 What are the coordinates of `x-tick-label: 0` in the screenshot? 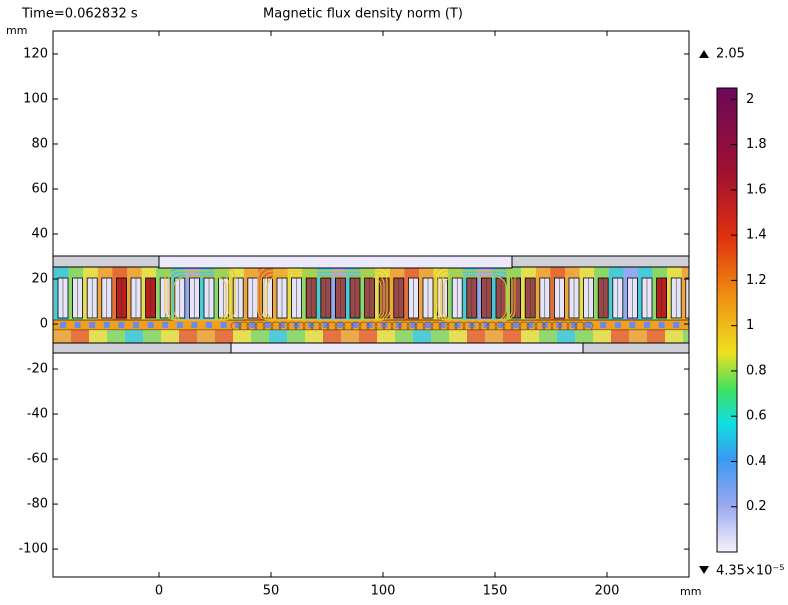 It's located at (159, 591).